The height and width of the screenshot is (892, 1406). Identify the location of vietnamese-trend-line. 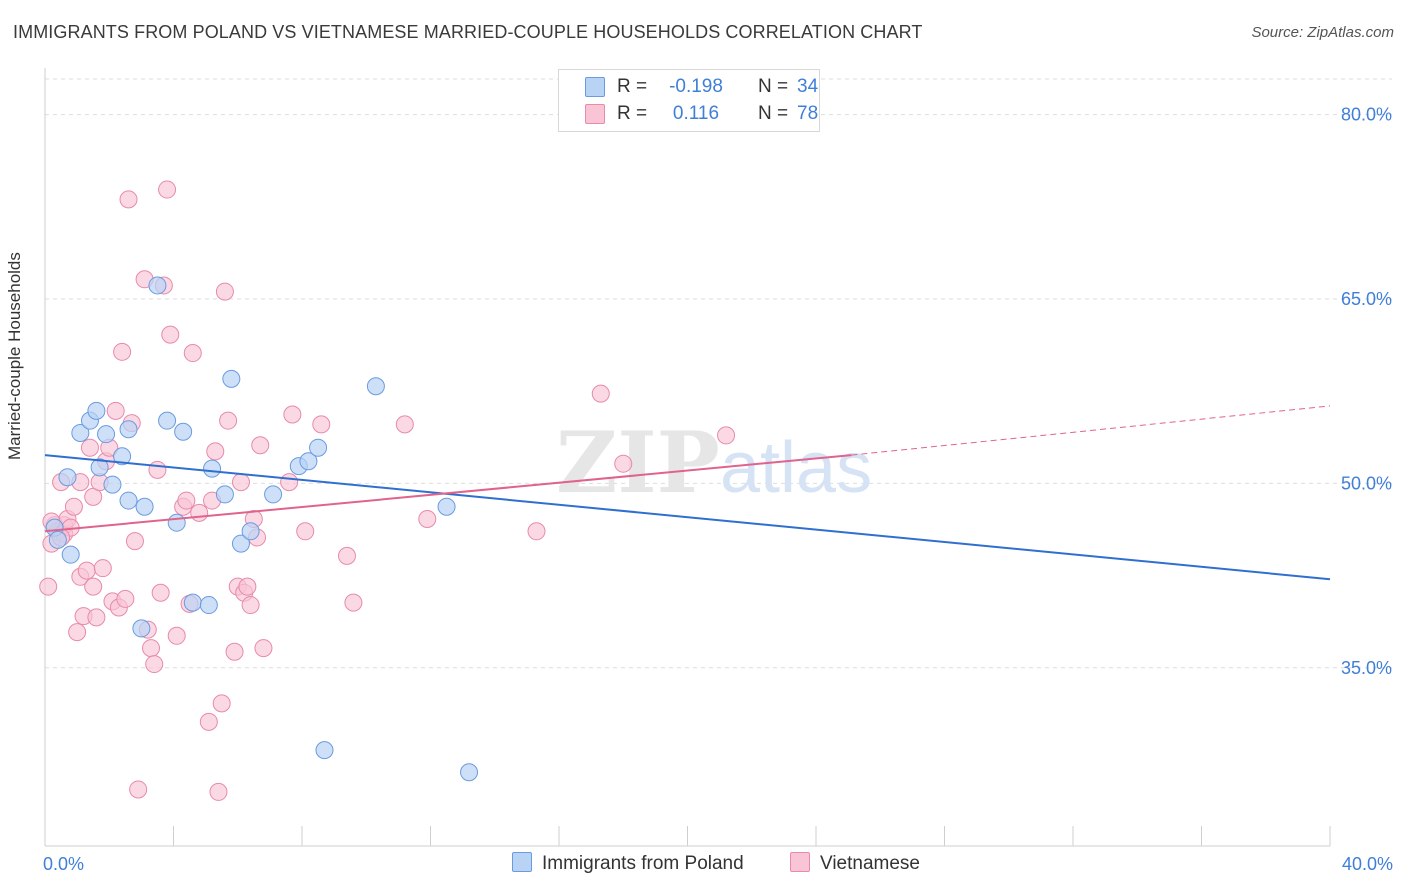
(448, 493).